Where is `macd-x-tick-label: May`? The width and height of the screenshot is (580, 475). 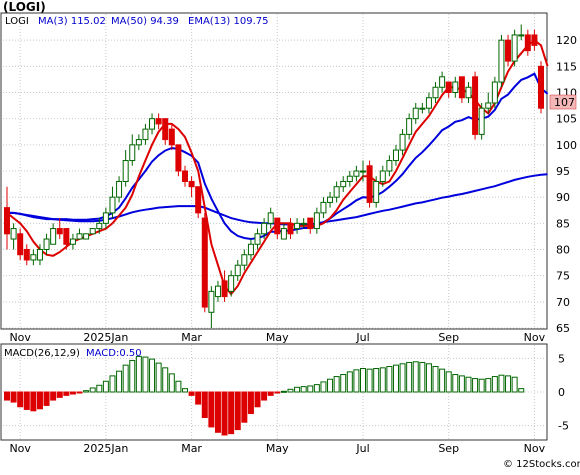
macd-x-tick-label: May is located at coordinates (277, 448).